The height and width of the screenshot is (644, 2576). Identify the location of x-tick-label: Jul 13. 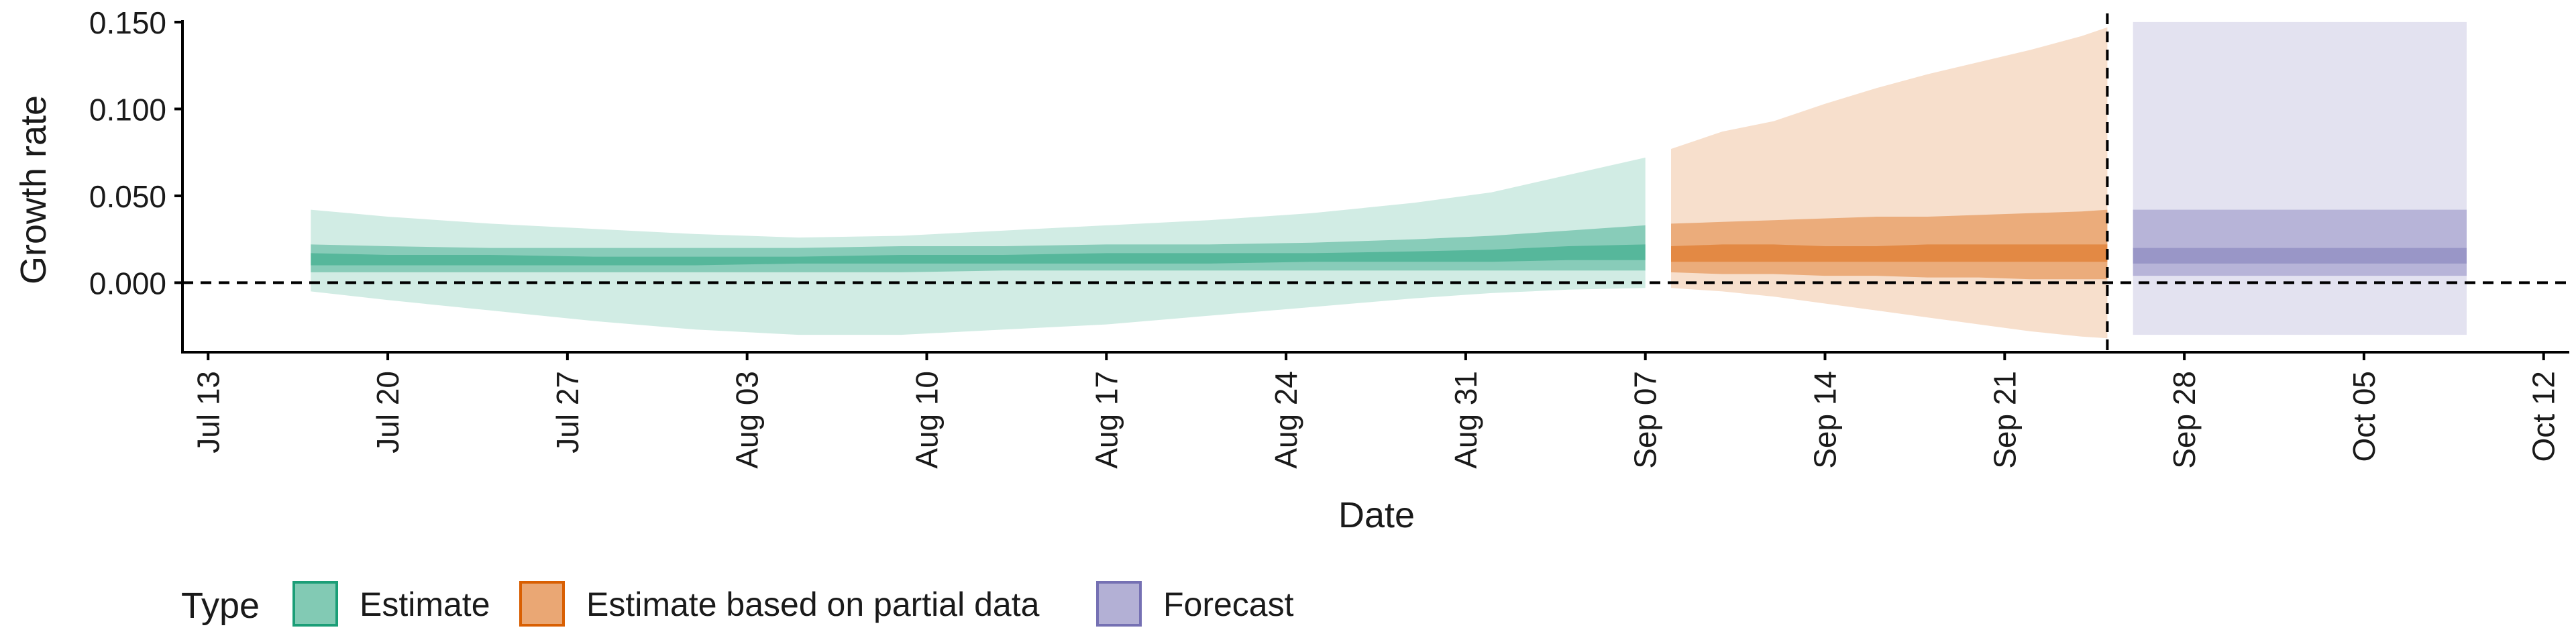
(208, 412).